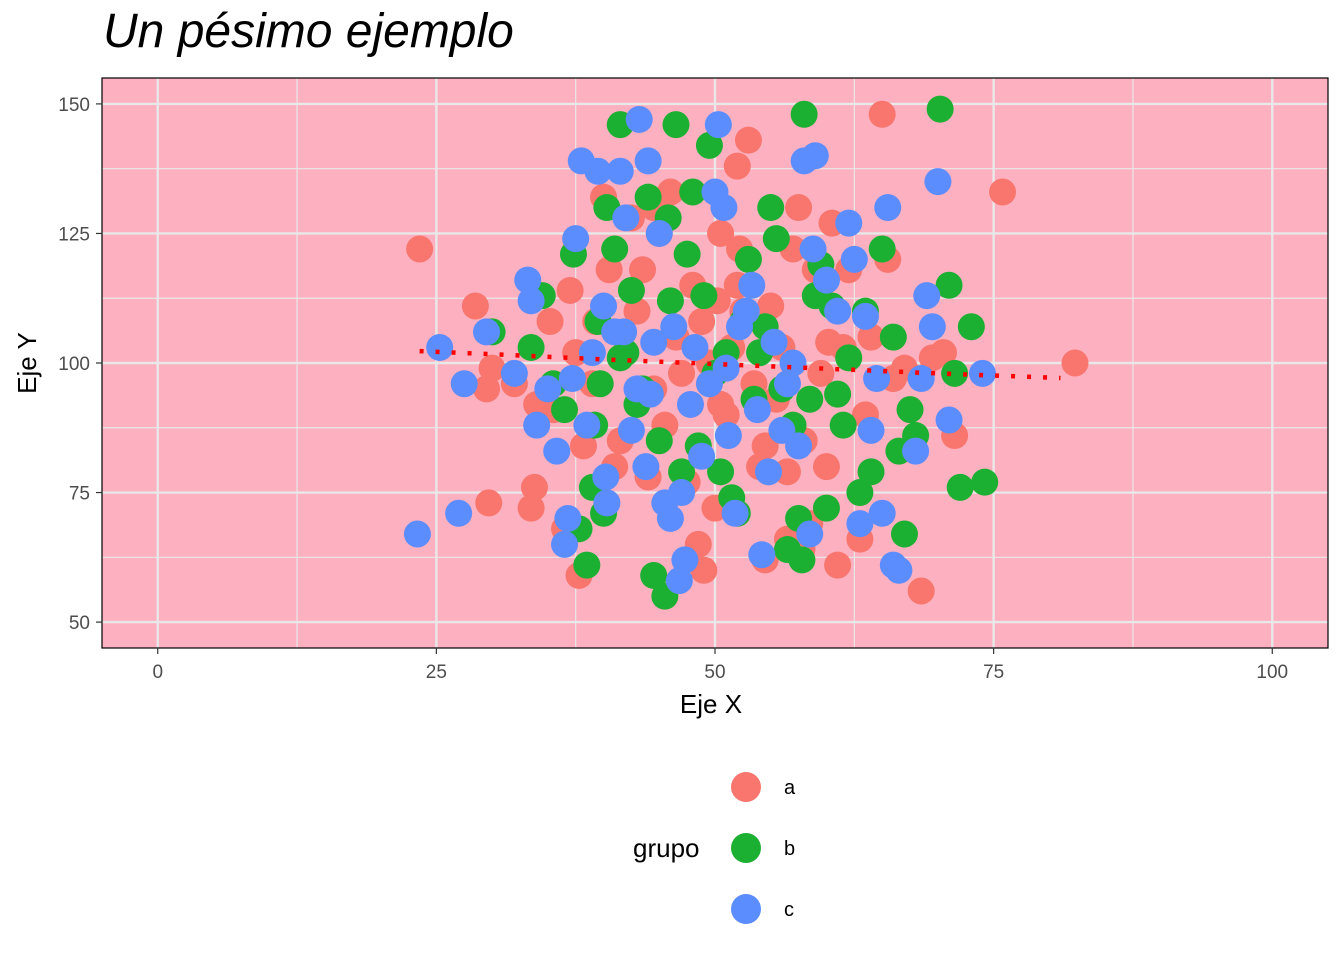  I want to click on y-tick-label: 50, so click(79, 623).